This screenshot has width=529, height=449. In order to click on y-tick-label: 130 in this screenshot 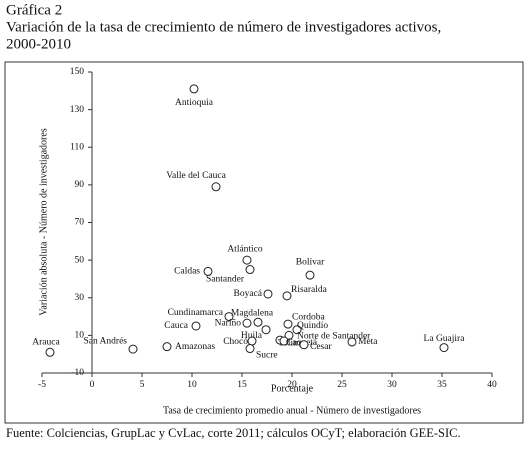, I will do `click(77, 110)`.